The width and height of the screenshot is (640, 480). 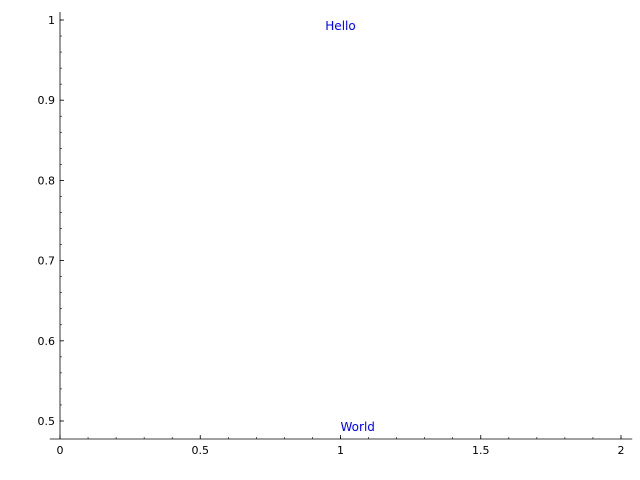 What do you see at coordinates (47, 421) in the screenshot?
I see `y-tick-label: 0.5` at bounding box center [47, 421].